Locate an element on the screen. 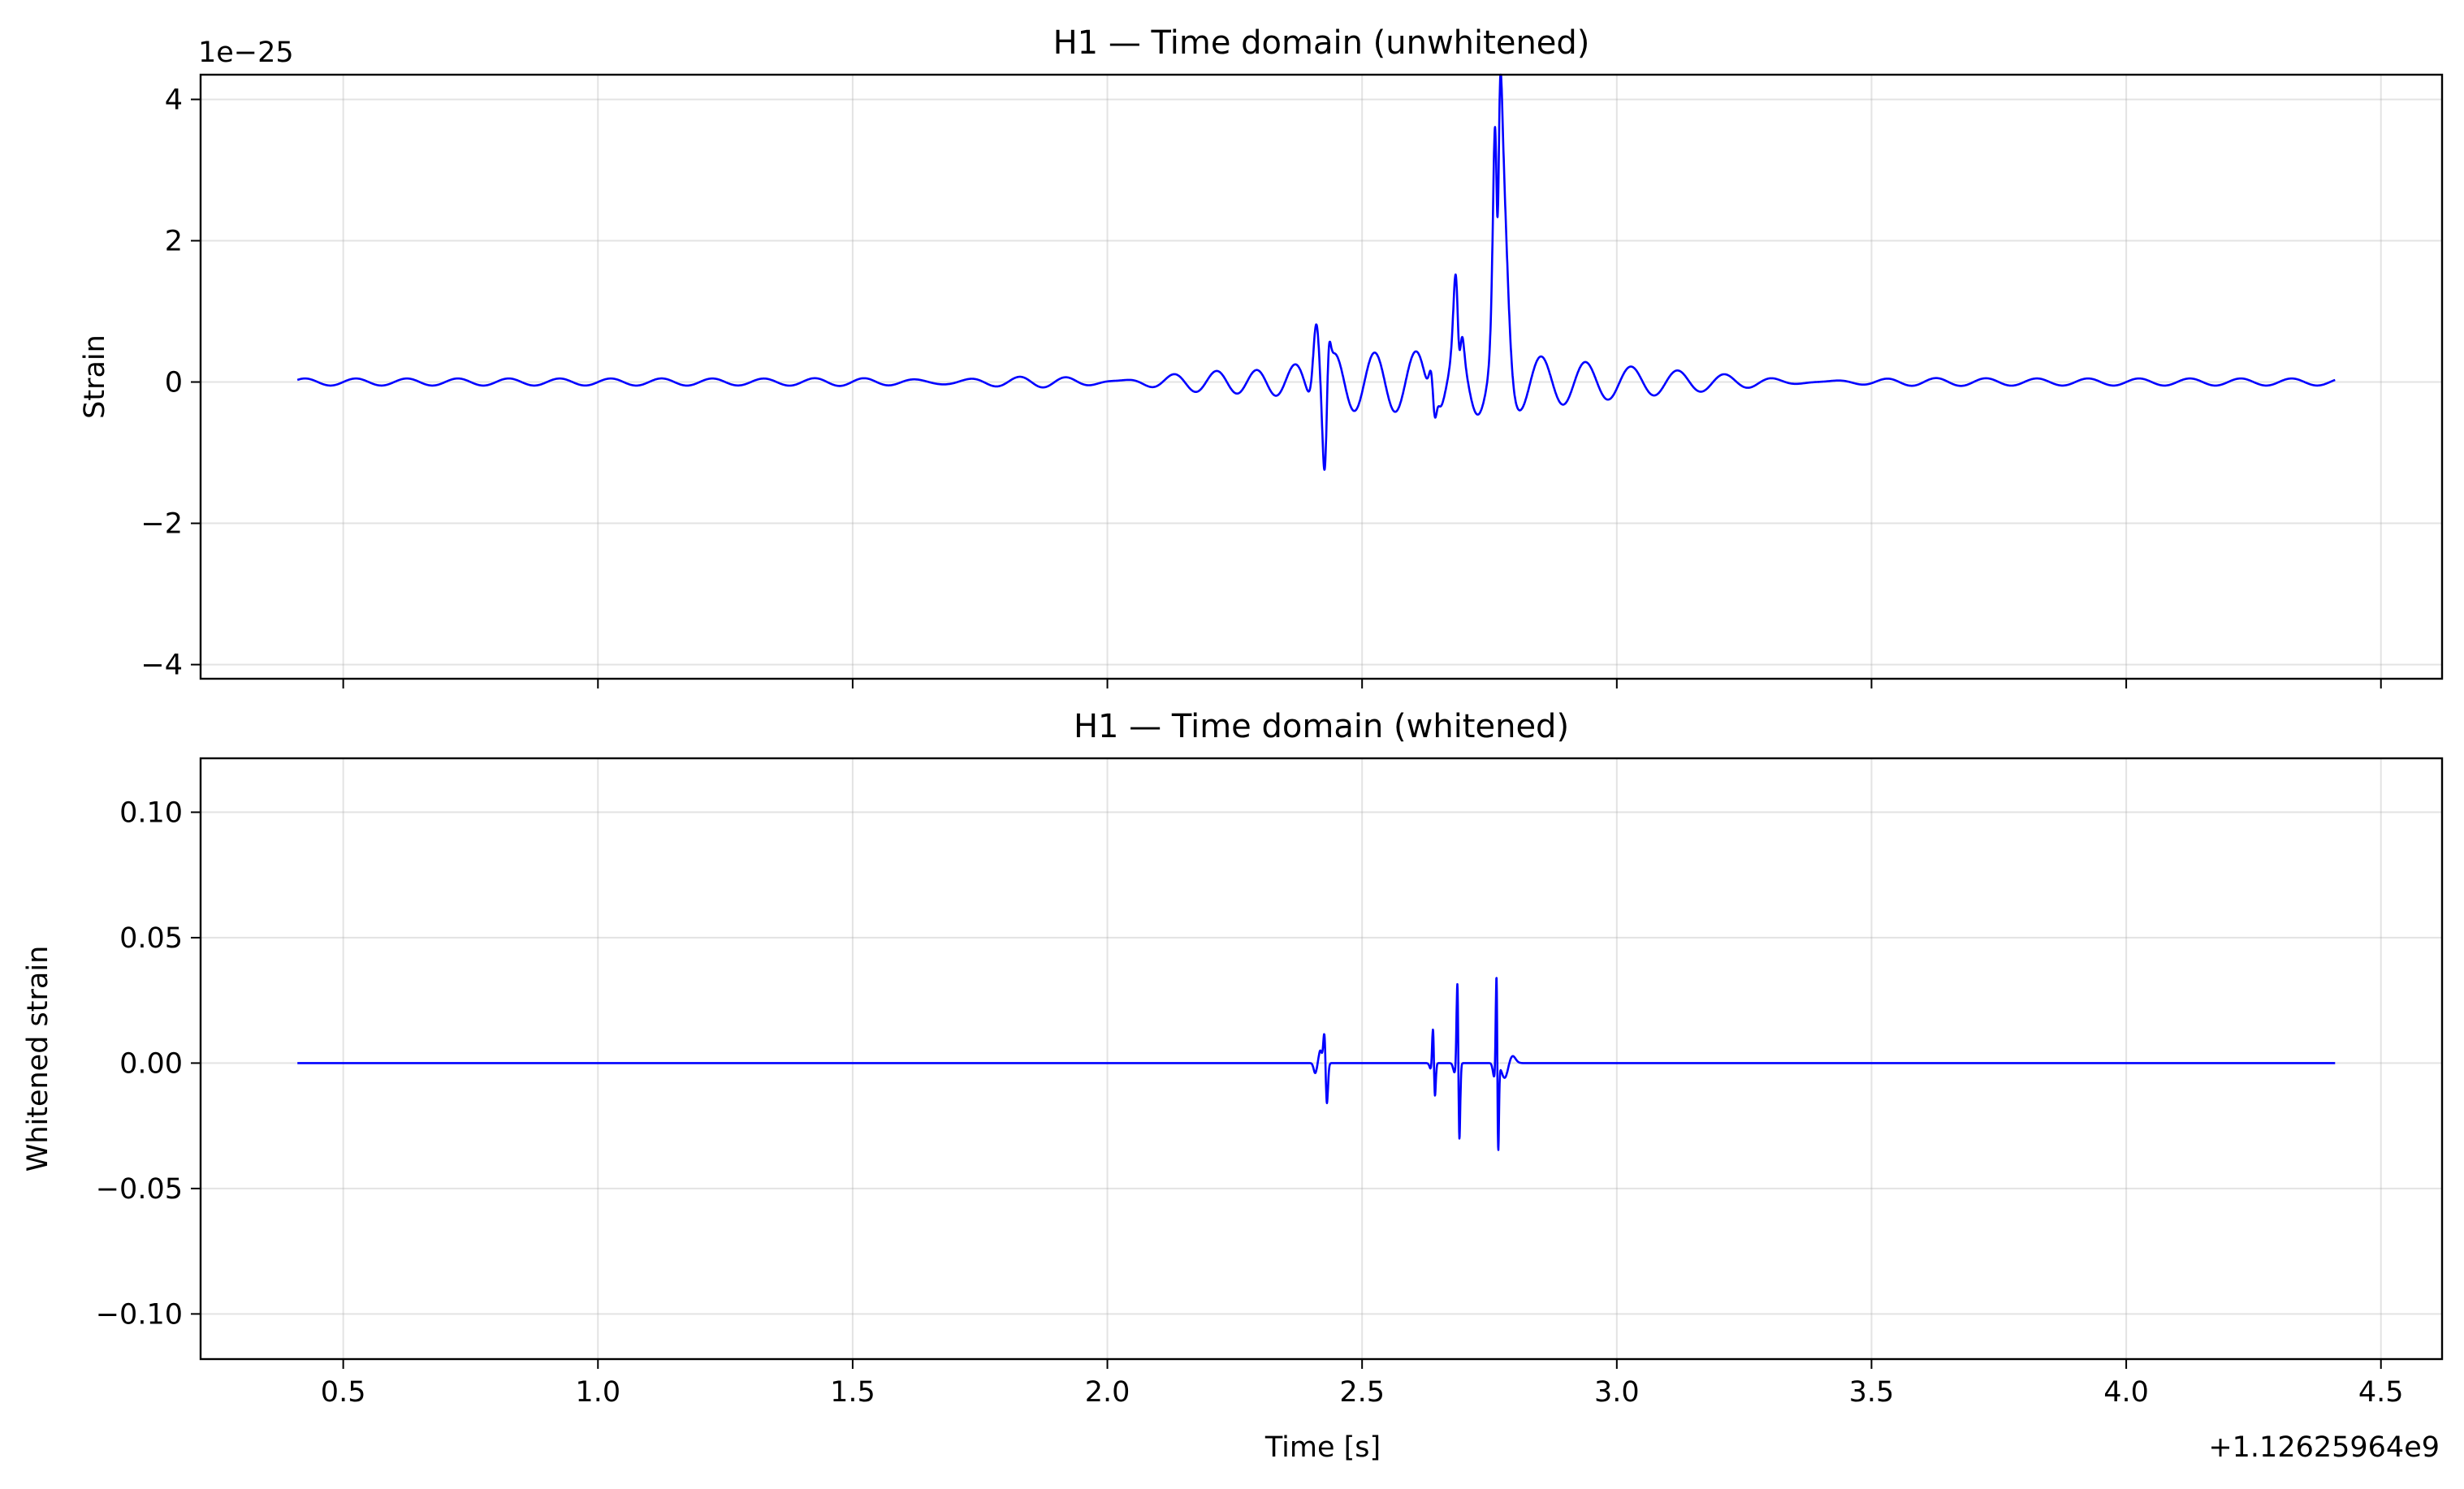  bottom-x-offset-label: +1.12625964e9 is located at coordinates (2324, 1447).